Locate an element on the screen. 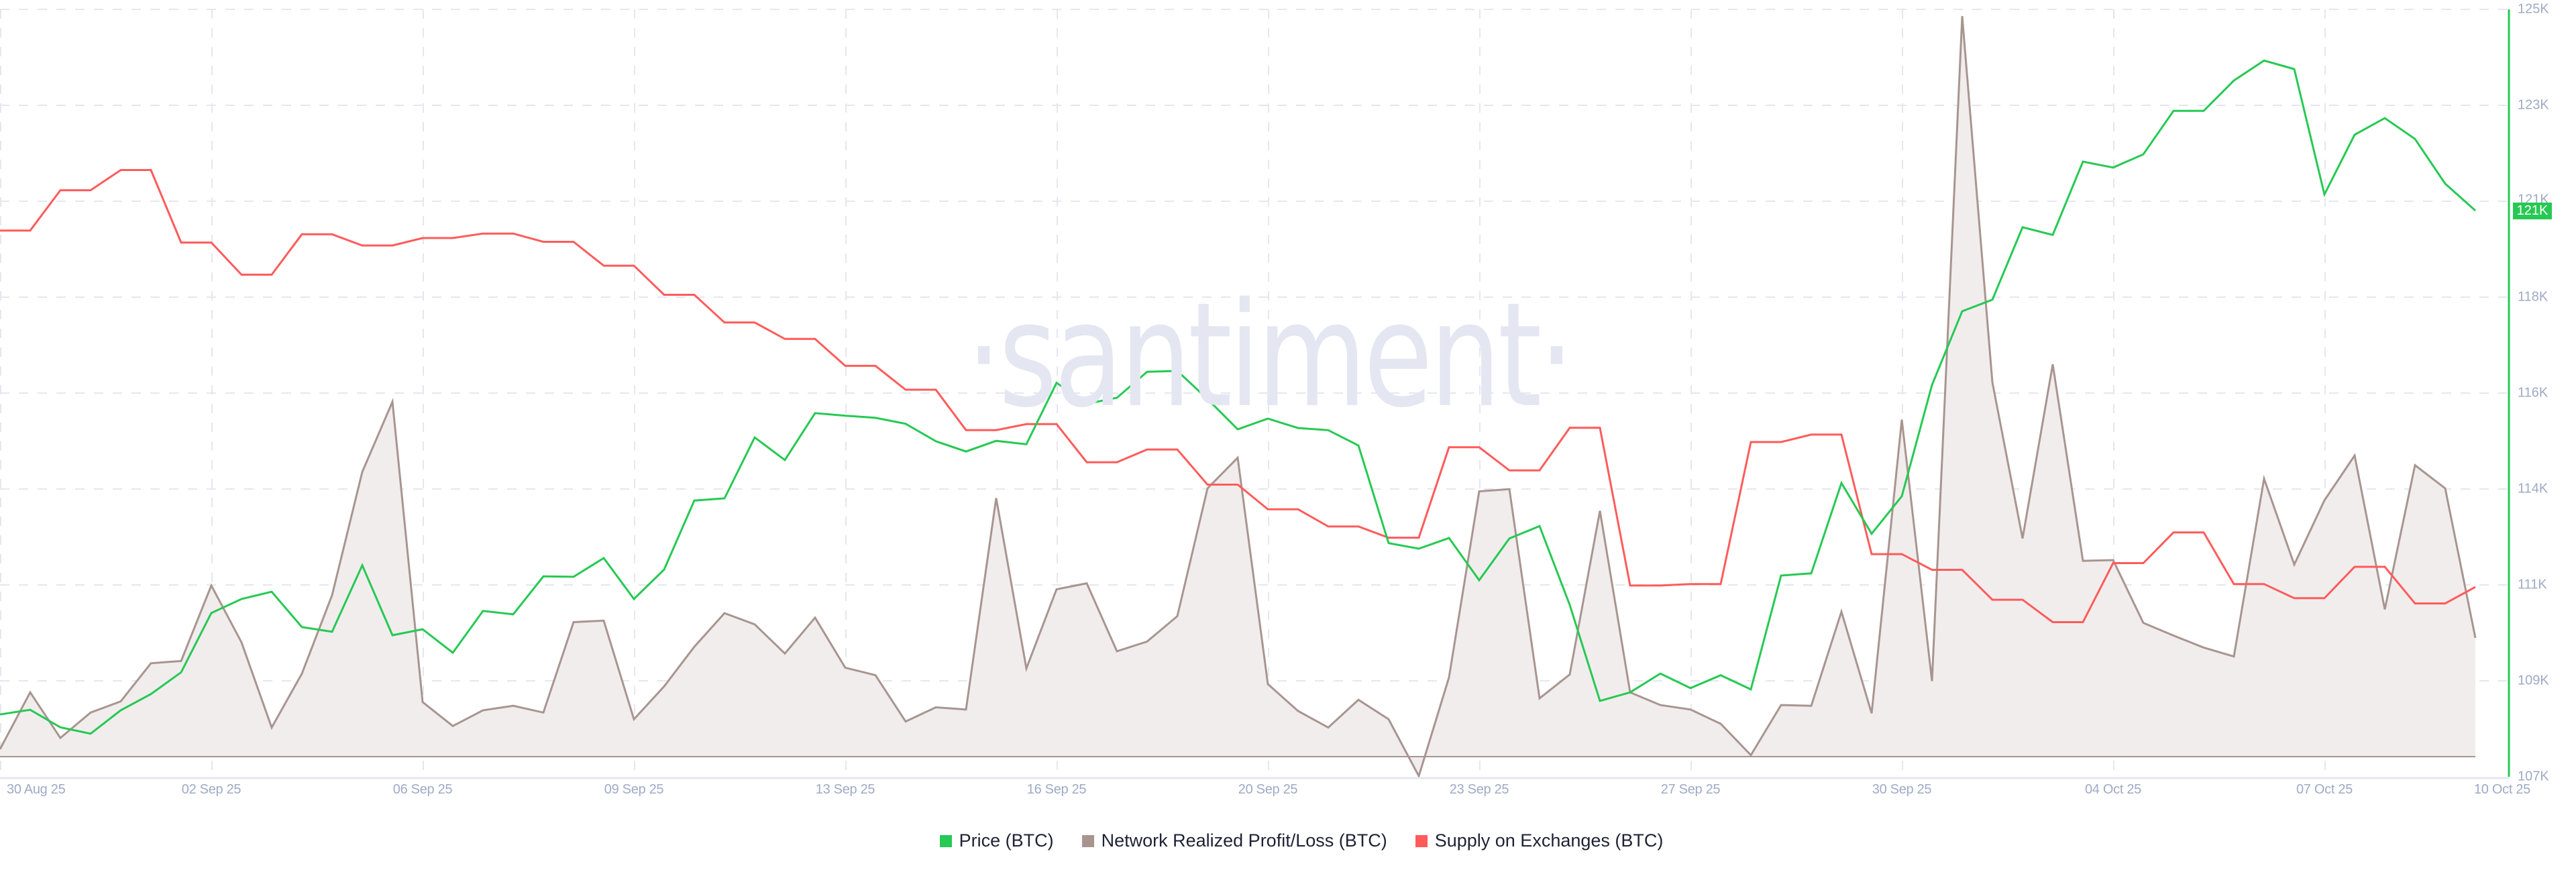  legend-item-nrpl: Network Realized Profit/Loss (BTC) is located at coordinates (1234, 841).